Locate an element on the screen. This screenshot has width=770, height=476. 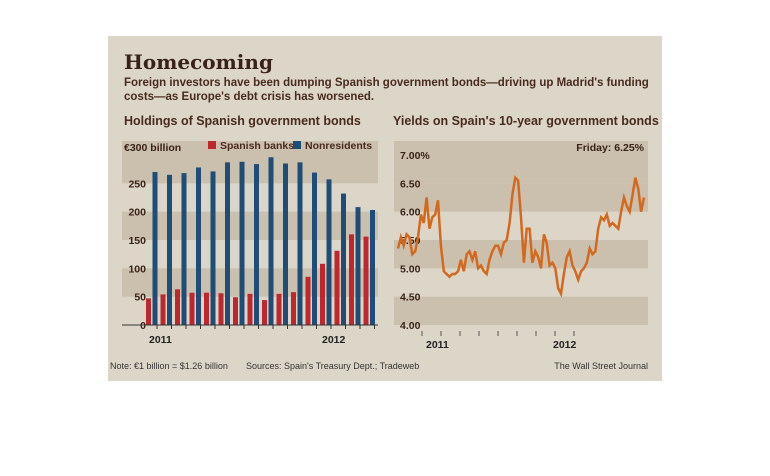
y-tick-label: 150 is located at coordinates (137, 241).